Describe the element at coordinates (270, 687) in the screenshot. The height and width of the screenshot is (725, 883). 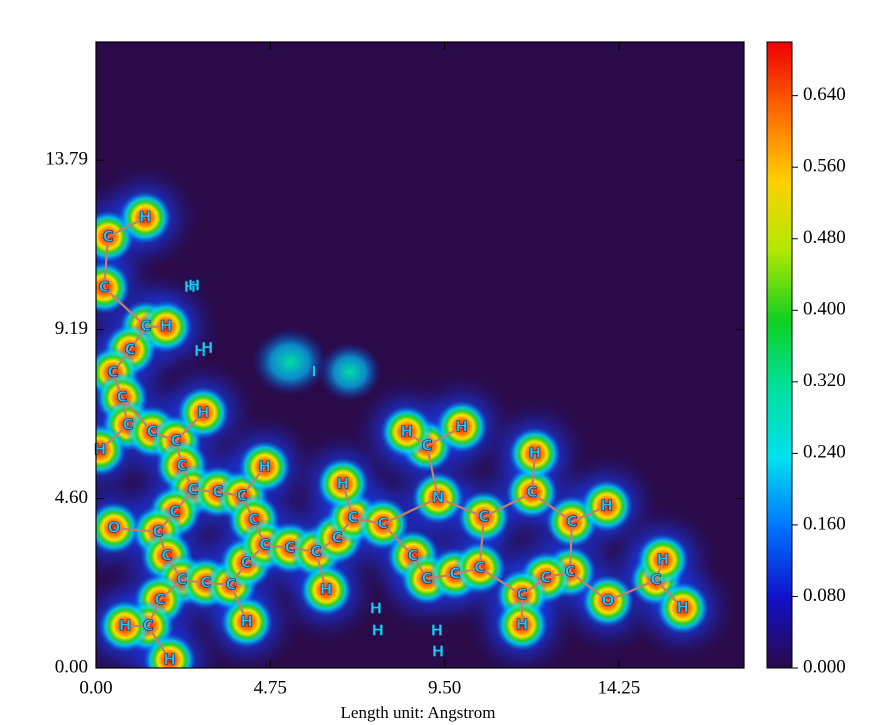
I see `x-tick-label: 4.75` at that location.